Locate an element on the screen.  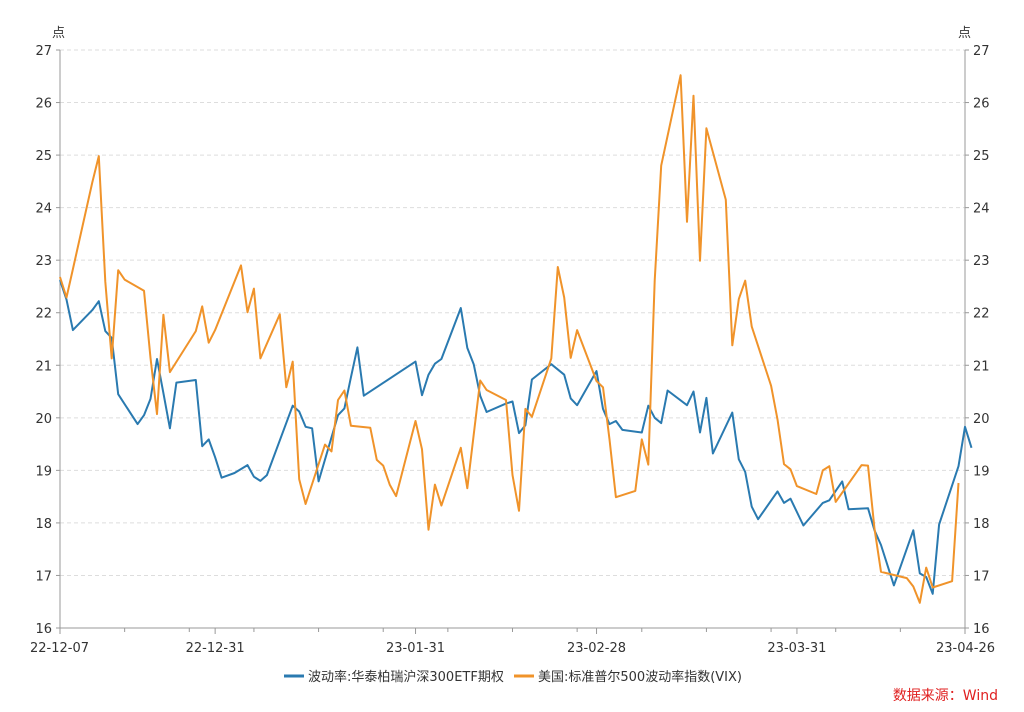
y-tick-label-left: 25 is located at coordinates (43, 156).